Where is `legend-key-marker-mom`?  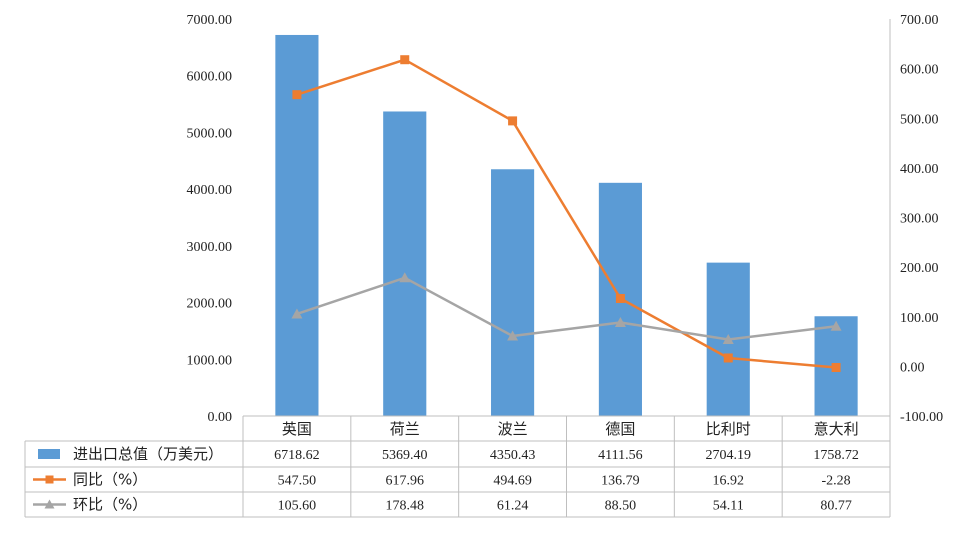 legend-key-marker-mom is located at coordinates (49, 504).